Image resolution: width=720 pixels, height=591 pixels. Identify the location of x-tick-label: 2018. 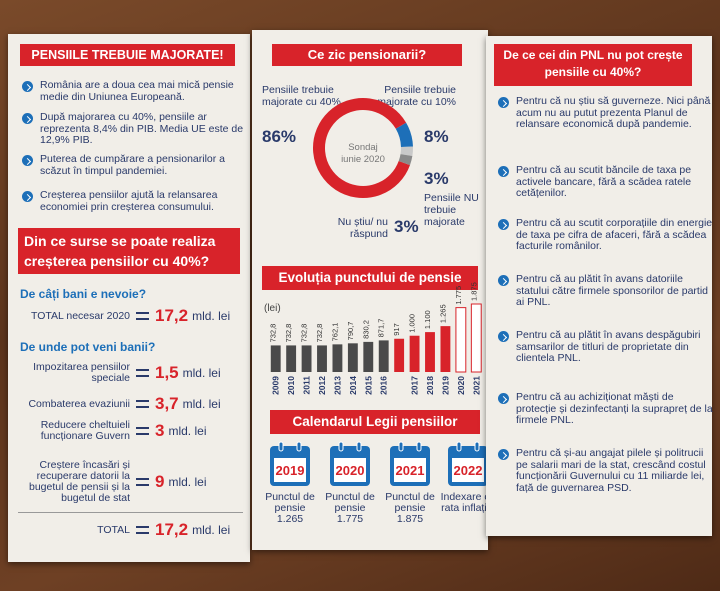
(430, 385).